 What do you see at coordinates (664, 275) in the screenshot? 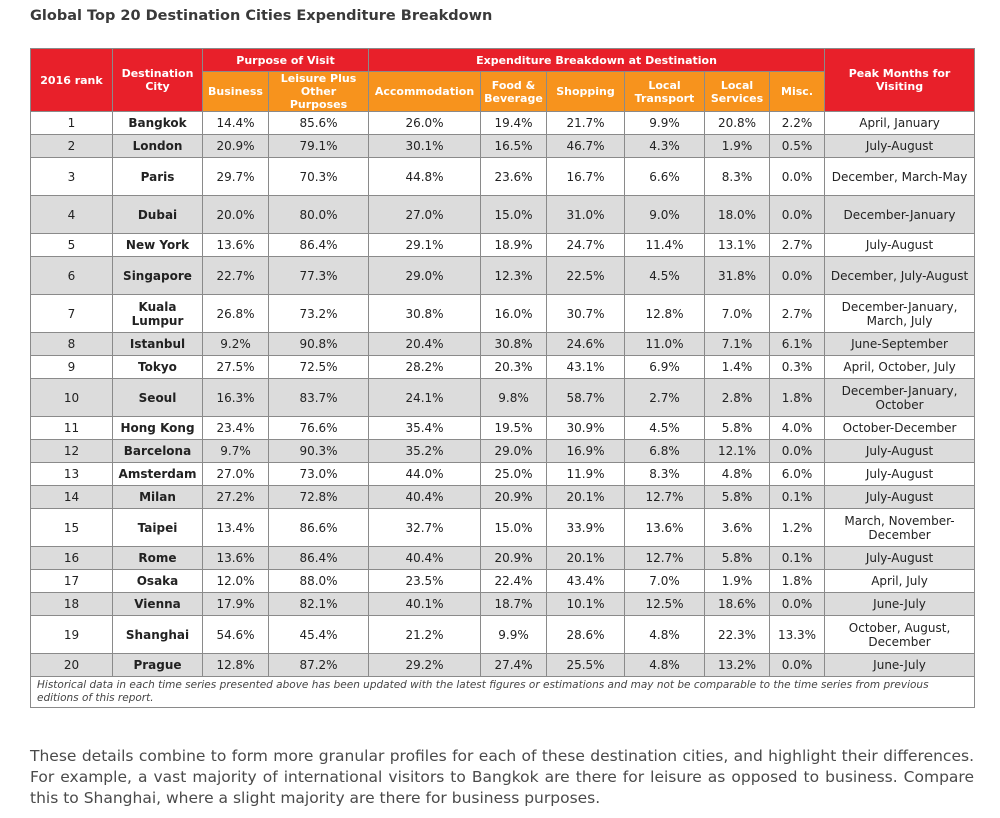
I see `cell-transport: 4.5%` at bounding box center [664, 275].